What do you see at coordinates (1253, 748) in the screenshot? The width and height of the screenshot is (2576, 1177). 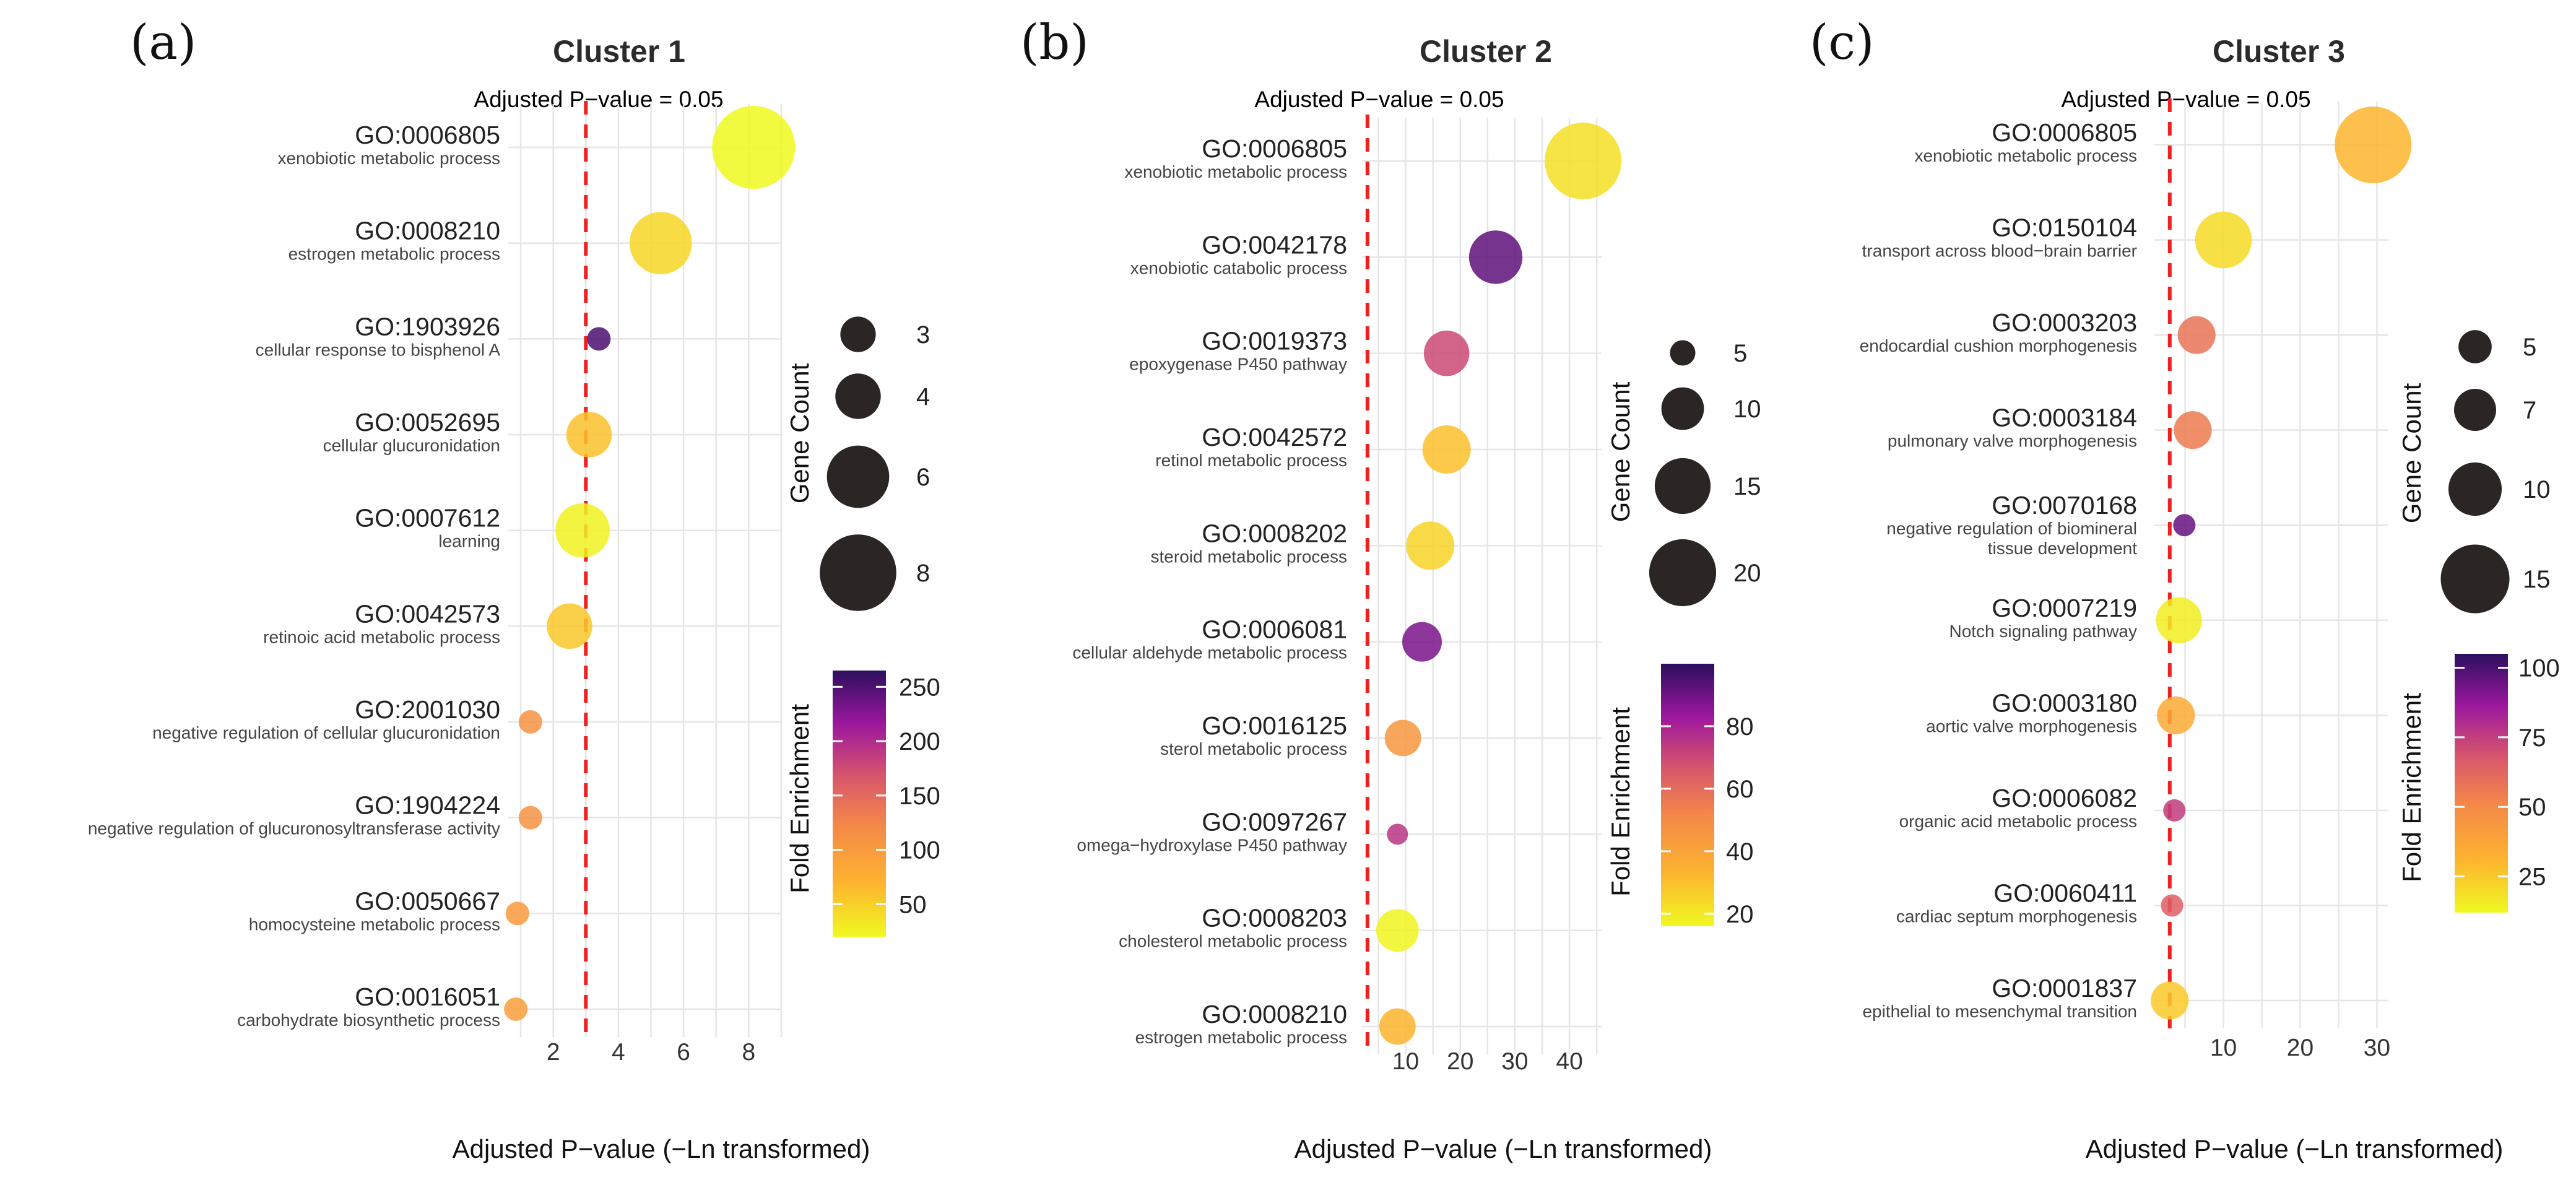 I see `term-description: sterol metabolic process` at bounding box center [1253, 748].